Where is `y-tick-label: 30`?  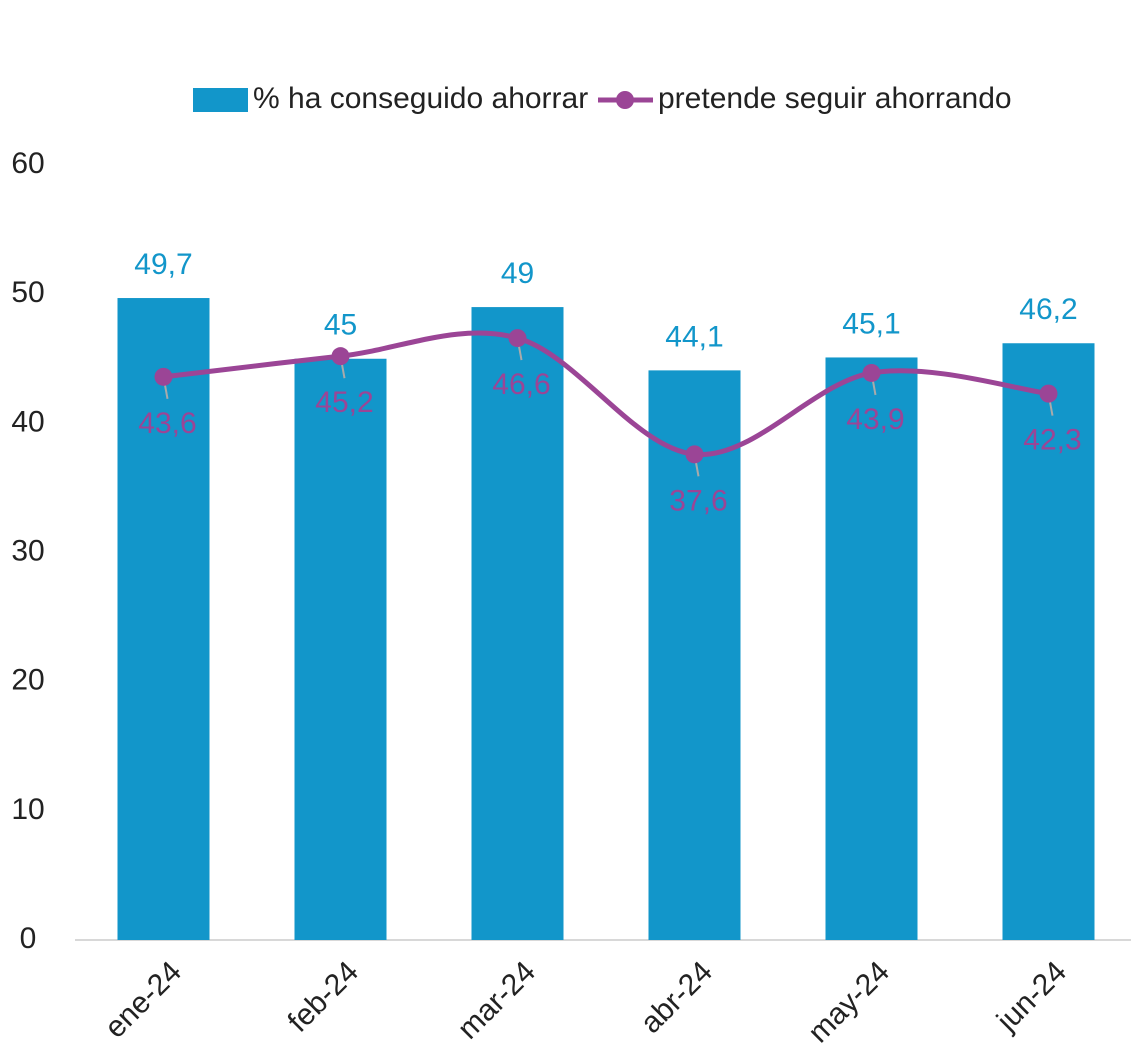
y-tick-label: 30 is located at coordinates (27, 550).